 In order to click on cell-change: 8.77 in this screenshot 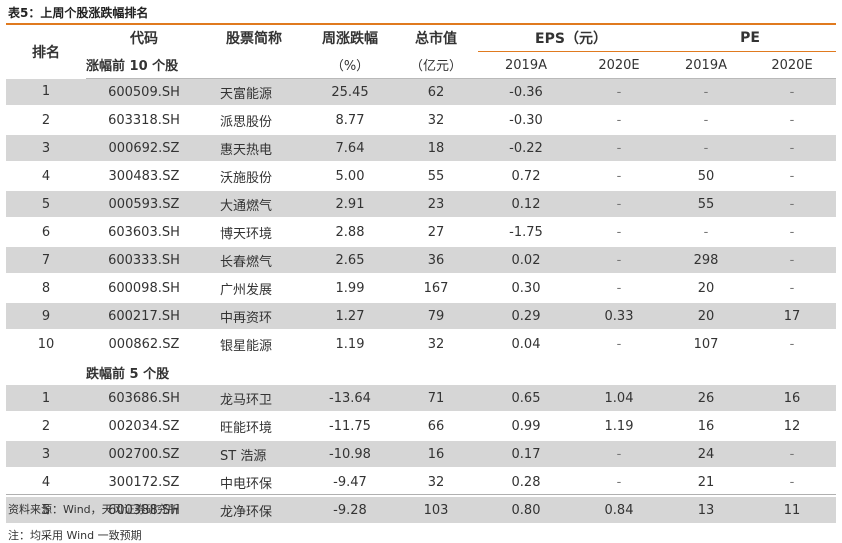, I will do `click(350, 120)`.